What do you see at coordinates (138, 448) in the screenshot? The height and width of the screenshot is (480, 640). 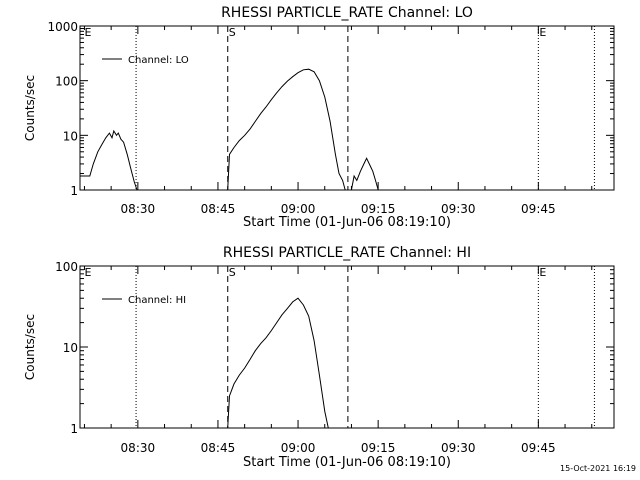 I see `panel2-xtick-label: 08:30` at bounding box center [138, 448].